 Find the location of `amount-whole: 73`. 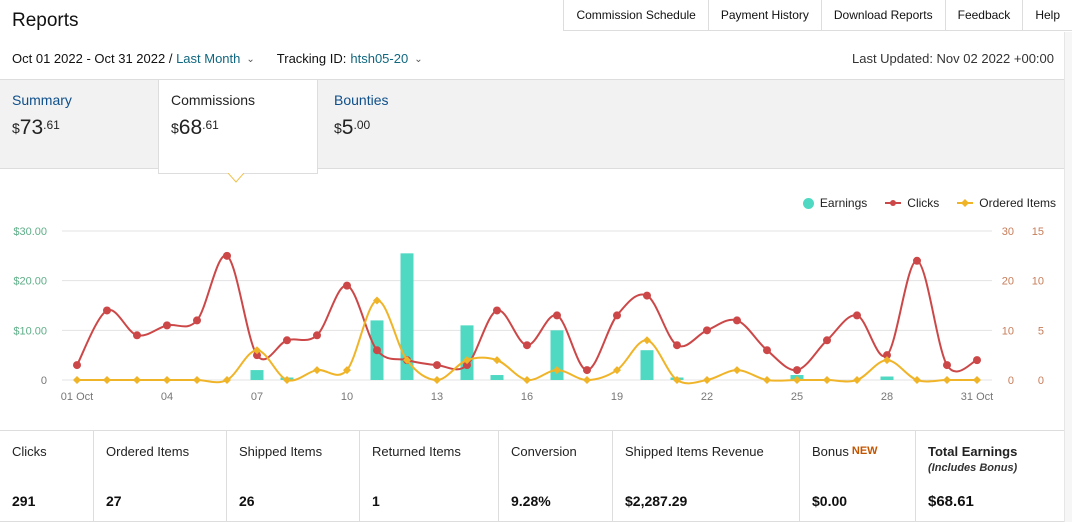

amount-whole: 73 is located at coordinates (31, 127).